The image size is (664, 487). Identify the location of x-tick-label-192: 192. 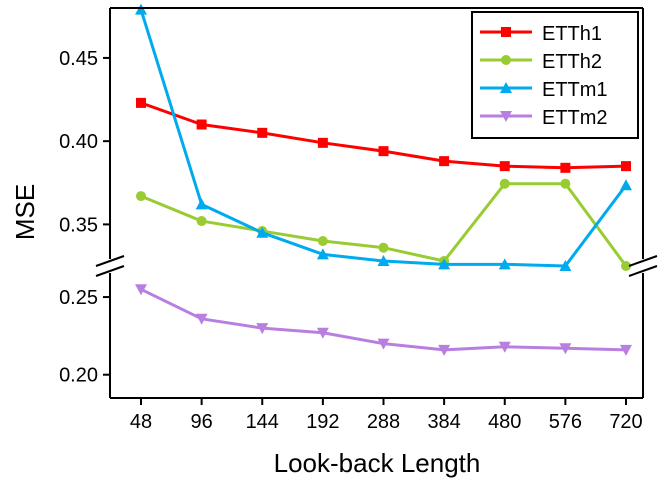
(322, 422).